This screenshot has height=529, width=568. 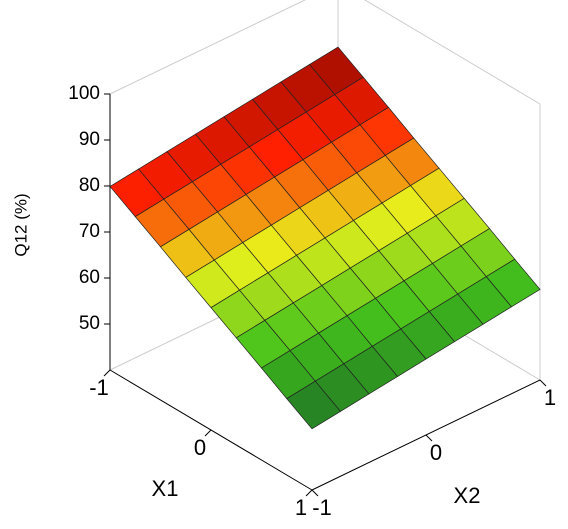 I want to click on y-tick-label: 1, so click(x=550, y=397).